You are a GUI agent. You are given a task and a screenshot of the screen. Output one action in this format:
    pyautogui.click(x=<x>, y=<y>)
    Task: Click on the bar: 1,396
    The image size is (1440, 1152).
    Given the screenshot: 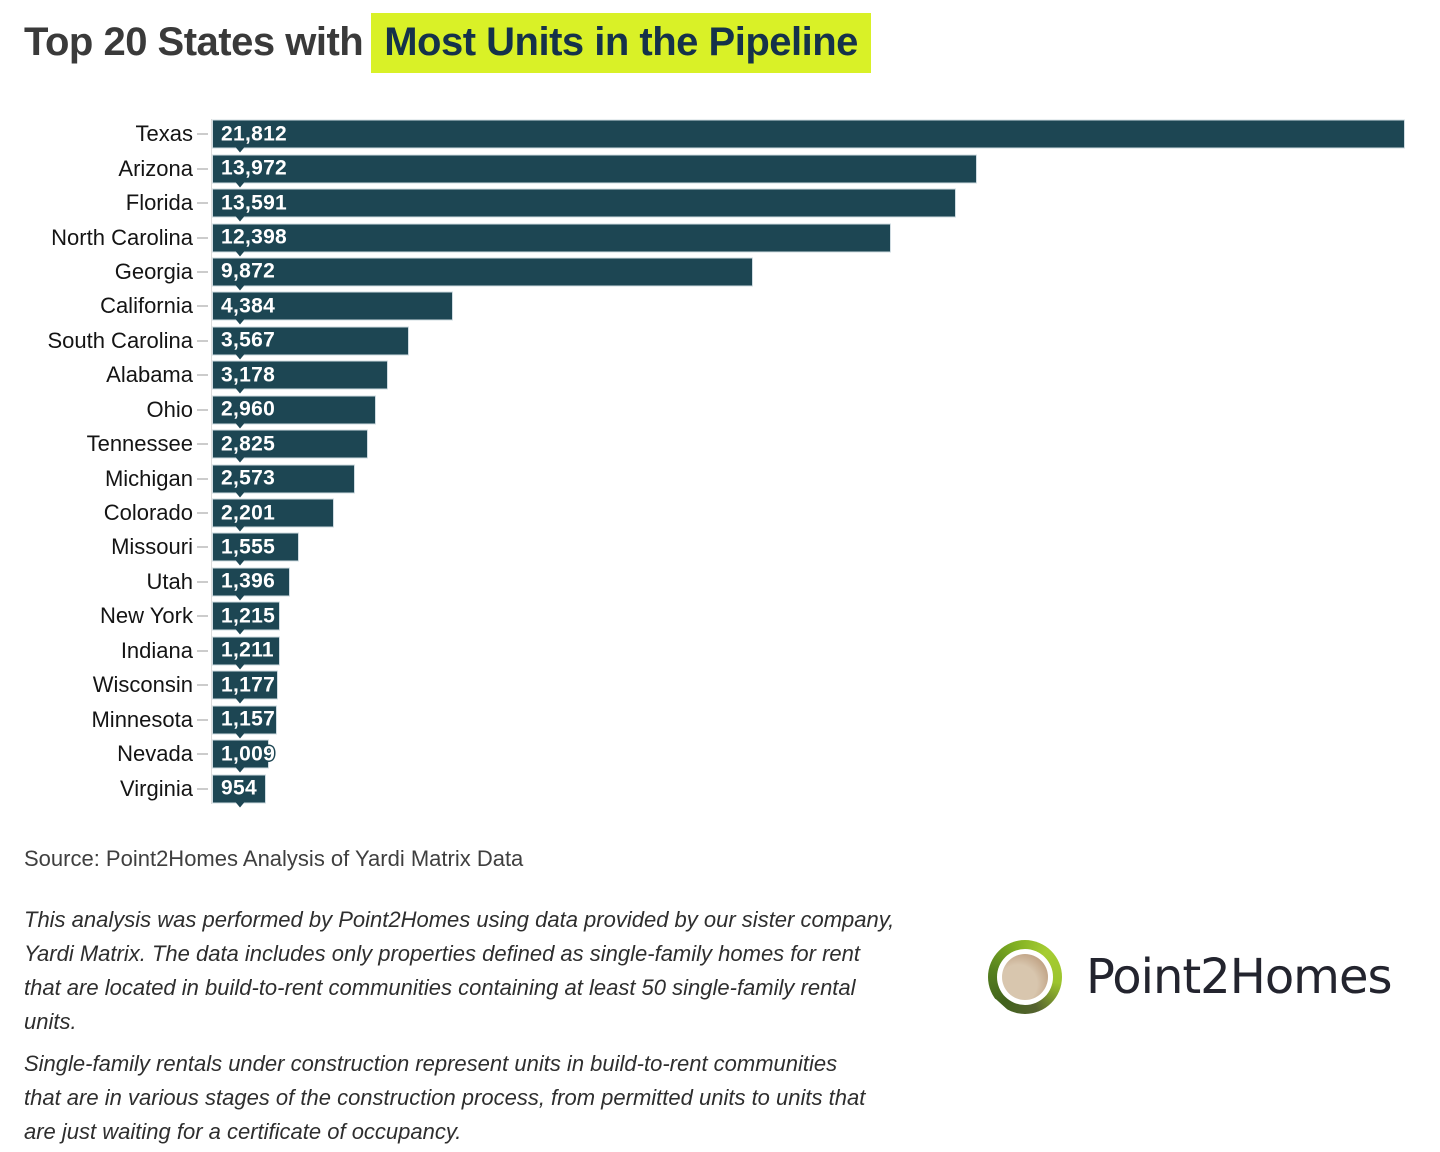 What is the action you would take?
    pyautogui.click(x=251, y=584)
    